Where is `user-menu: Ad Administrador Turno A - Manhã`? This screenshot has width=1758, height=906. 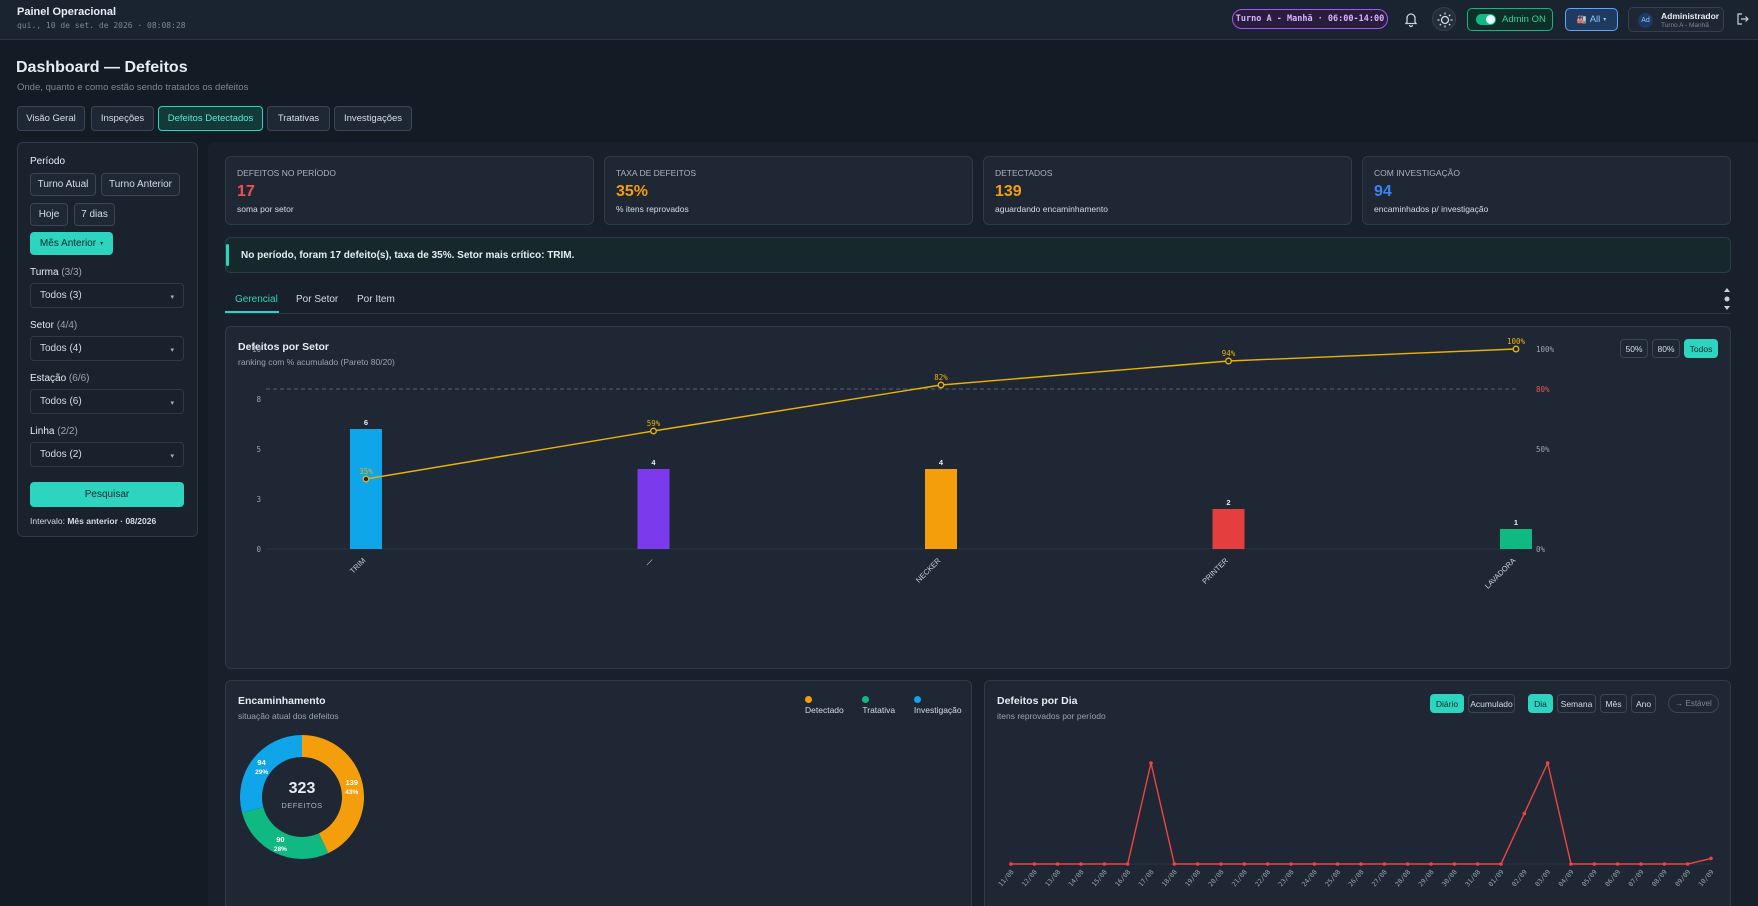 user-menu: Ad Administrador Turno A - Manhã is located at coordinates (1676, 19).